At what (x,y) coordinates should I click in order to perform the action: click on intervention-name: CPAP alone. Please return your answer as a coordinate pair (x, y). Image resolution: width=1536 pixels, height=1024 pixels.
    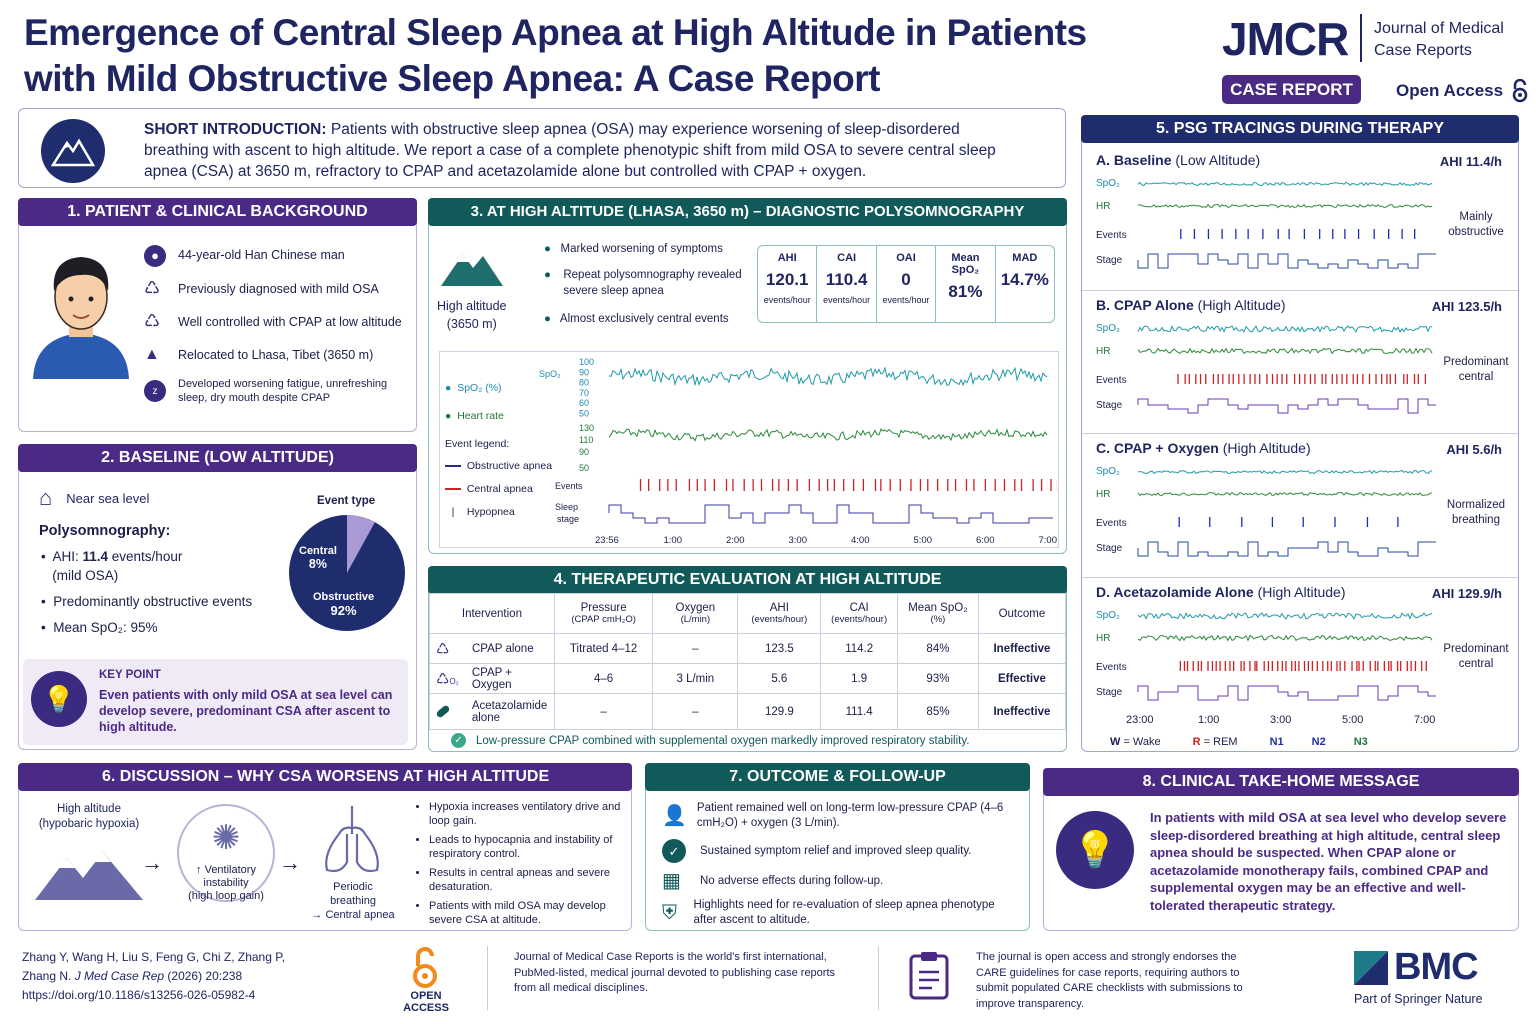
    Looking at the image, I should click on (503, 648).